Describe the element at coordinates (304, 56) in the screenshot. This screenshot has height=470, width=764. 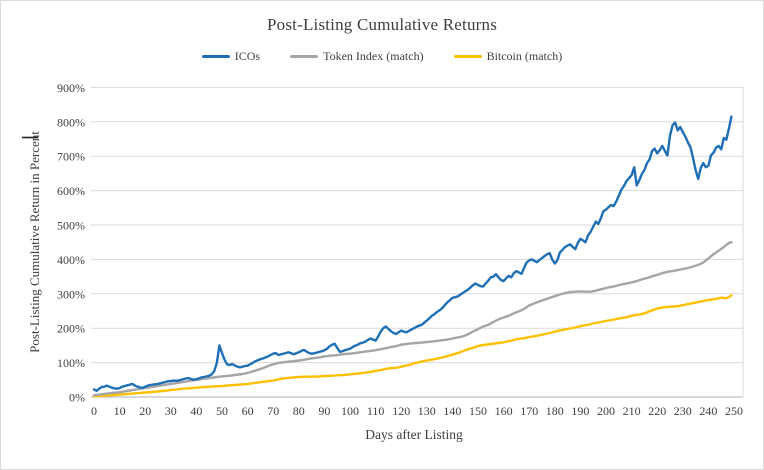
I see `token-index-line-swatch-icon` at that location.